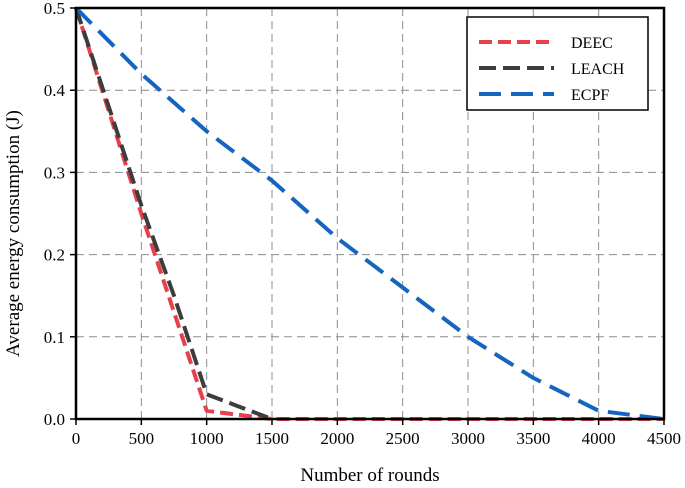  What do you see at coordinates (590, 95) in the screenshot?
I see `legend-label-ecpf: ECPF` at bounding box center [590, 95].